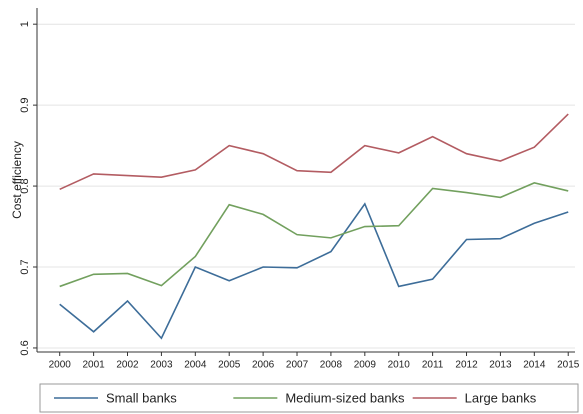 The image size is (583, 414). What do you see at coordinates (466, 365) in the screenshot?
I see `x-tick-label: 2012` at bounding box center [466, 365].